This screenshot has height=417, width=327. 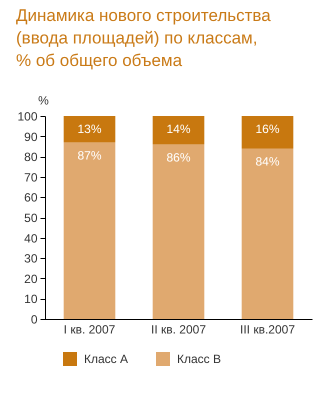 What do you see at coordinates (34, 319) in the screenshot?
I see `y-tick-label: 0` at bounding box center [34, 319].